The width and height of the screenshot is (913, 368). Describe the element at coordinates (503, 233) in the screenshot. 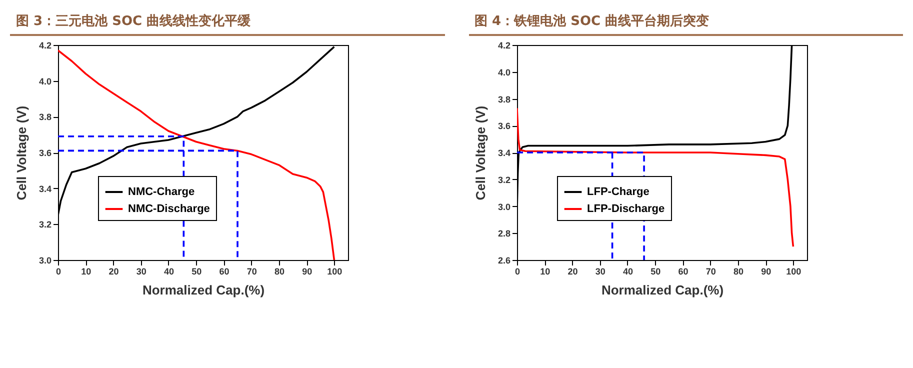

I see `y-tick-label: 2.8` at that location.